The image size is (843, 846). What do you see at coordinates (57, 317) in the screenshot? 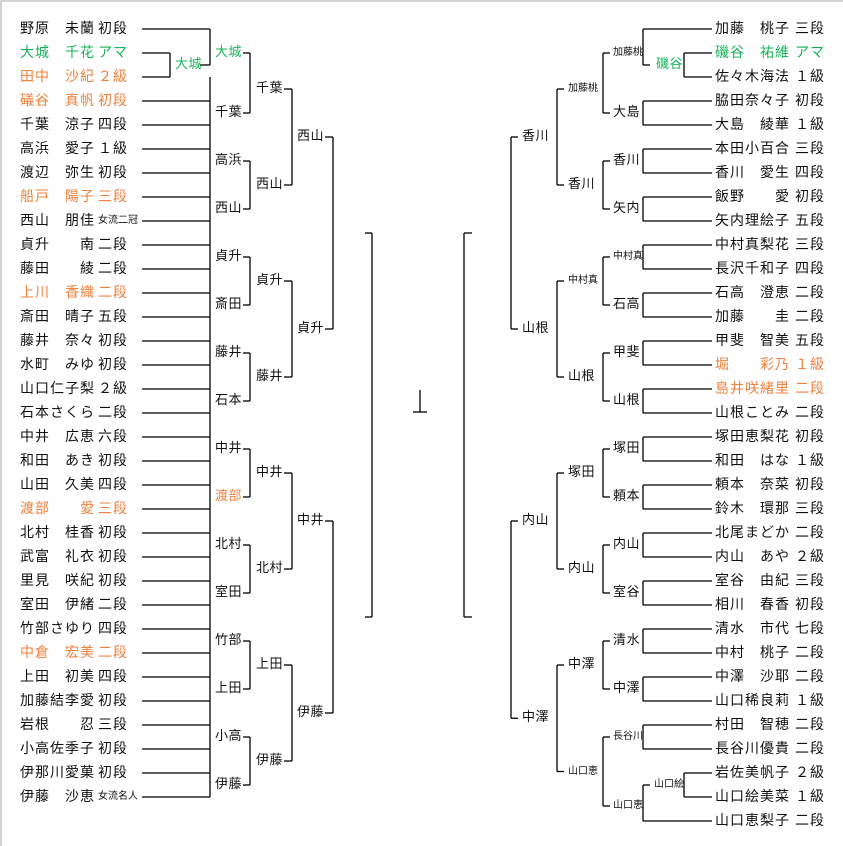
I see `player-name: 斎田 晴子` at bounding box center [57, 317].